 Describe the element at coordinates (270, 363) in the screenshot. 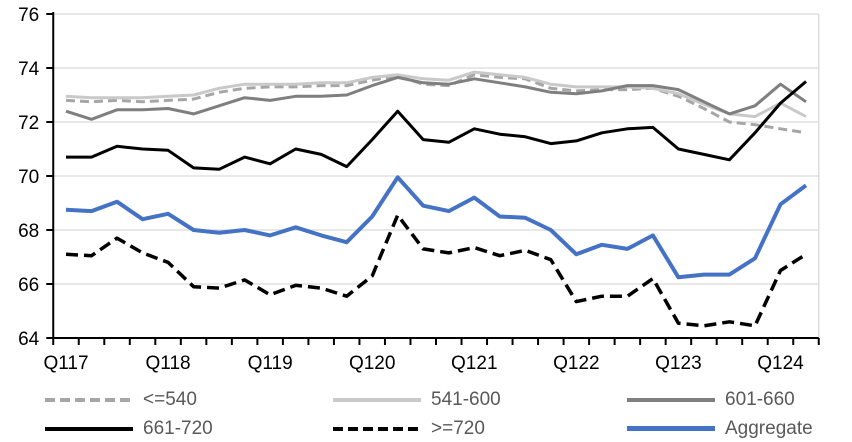

I see `x-tick-label-Q119: Q119` at that location.